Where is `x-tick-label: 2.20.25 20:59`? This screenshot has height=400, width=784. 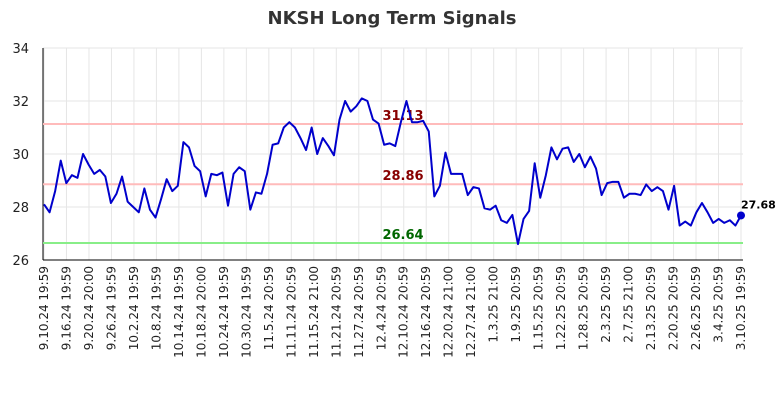
x-tick-label: 2.20.25 20:59 is located at coordinates (674, 308).